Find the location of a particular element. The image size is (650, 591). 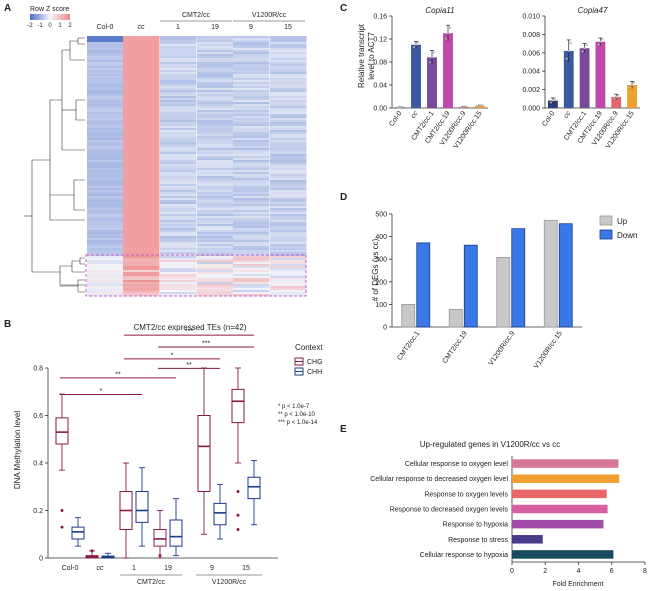

x-tick-label: 15 is located at coordinates (246, 568).